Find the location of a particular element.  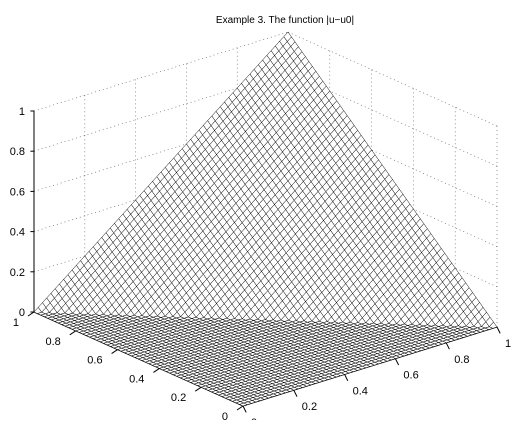

y-tick-label: 0.4 is located at coordinates (136, 379).